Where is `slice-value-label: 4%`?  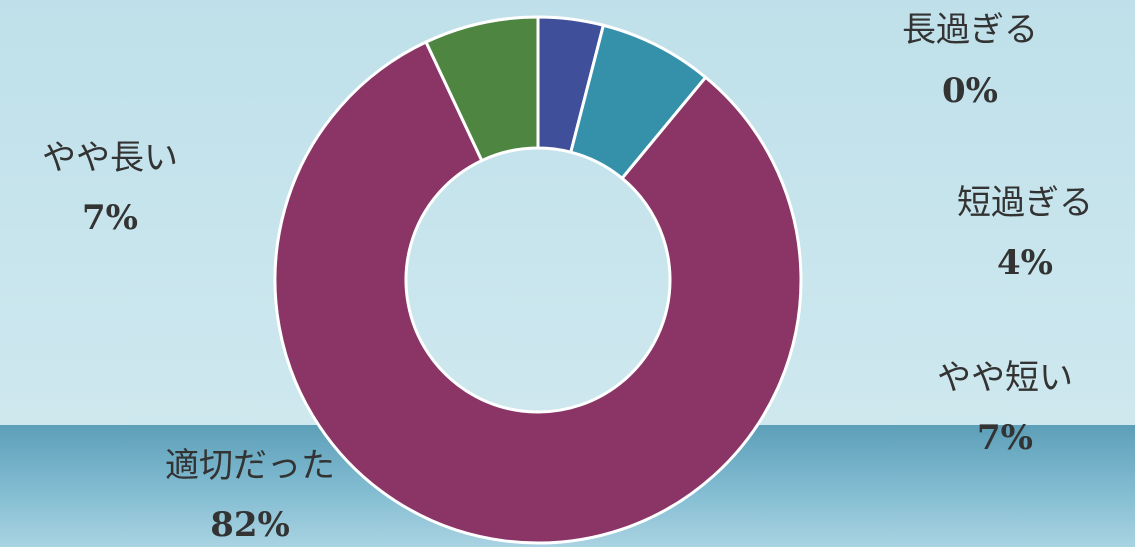 slice-value-label: 4% is located at coordinates (1025, 263).